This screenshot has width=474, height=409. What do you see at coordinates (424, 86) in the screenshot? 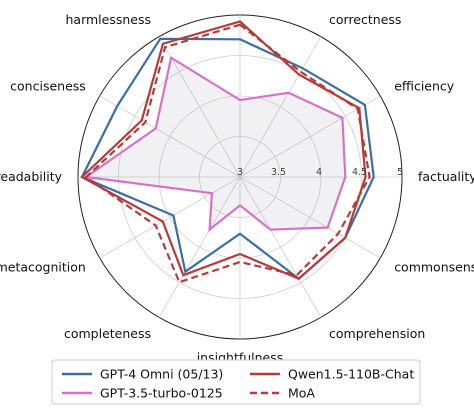
I see `axis-label-efficiency: efficiency` at bounding box center [424, 86].